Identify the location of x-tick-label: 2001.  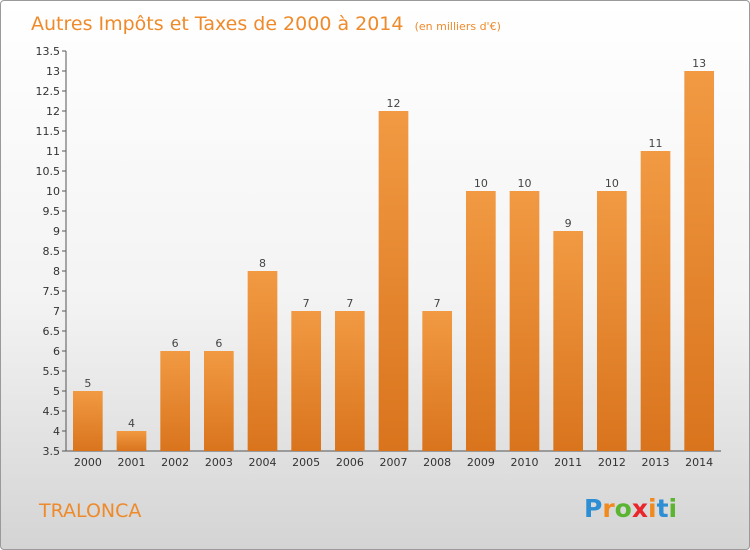
(132, 462).